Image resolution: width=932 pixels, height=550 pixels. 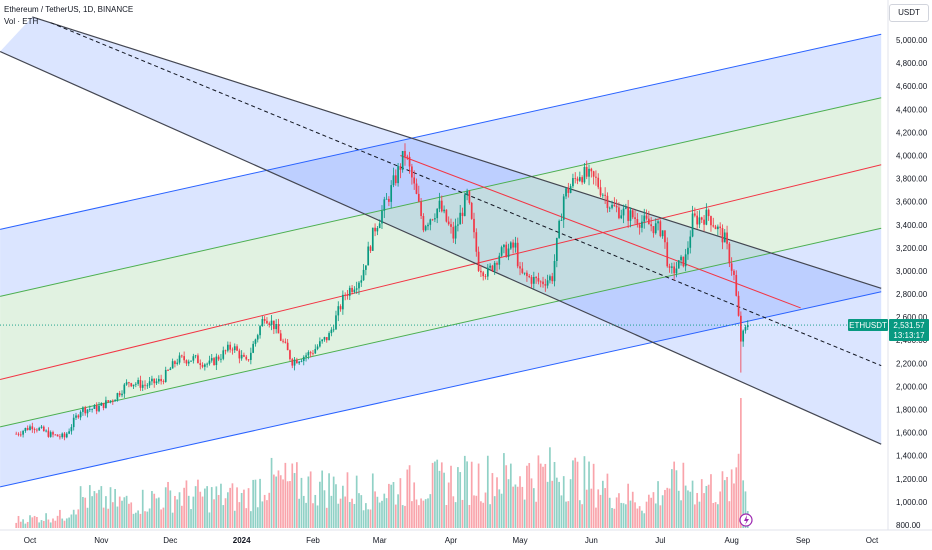 What do you see at coordinates (912, 109) in the screenshot?
I see `price-axis-label: 4,400.00` at bounding box center [912, 109].